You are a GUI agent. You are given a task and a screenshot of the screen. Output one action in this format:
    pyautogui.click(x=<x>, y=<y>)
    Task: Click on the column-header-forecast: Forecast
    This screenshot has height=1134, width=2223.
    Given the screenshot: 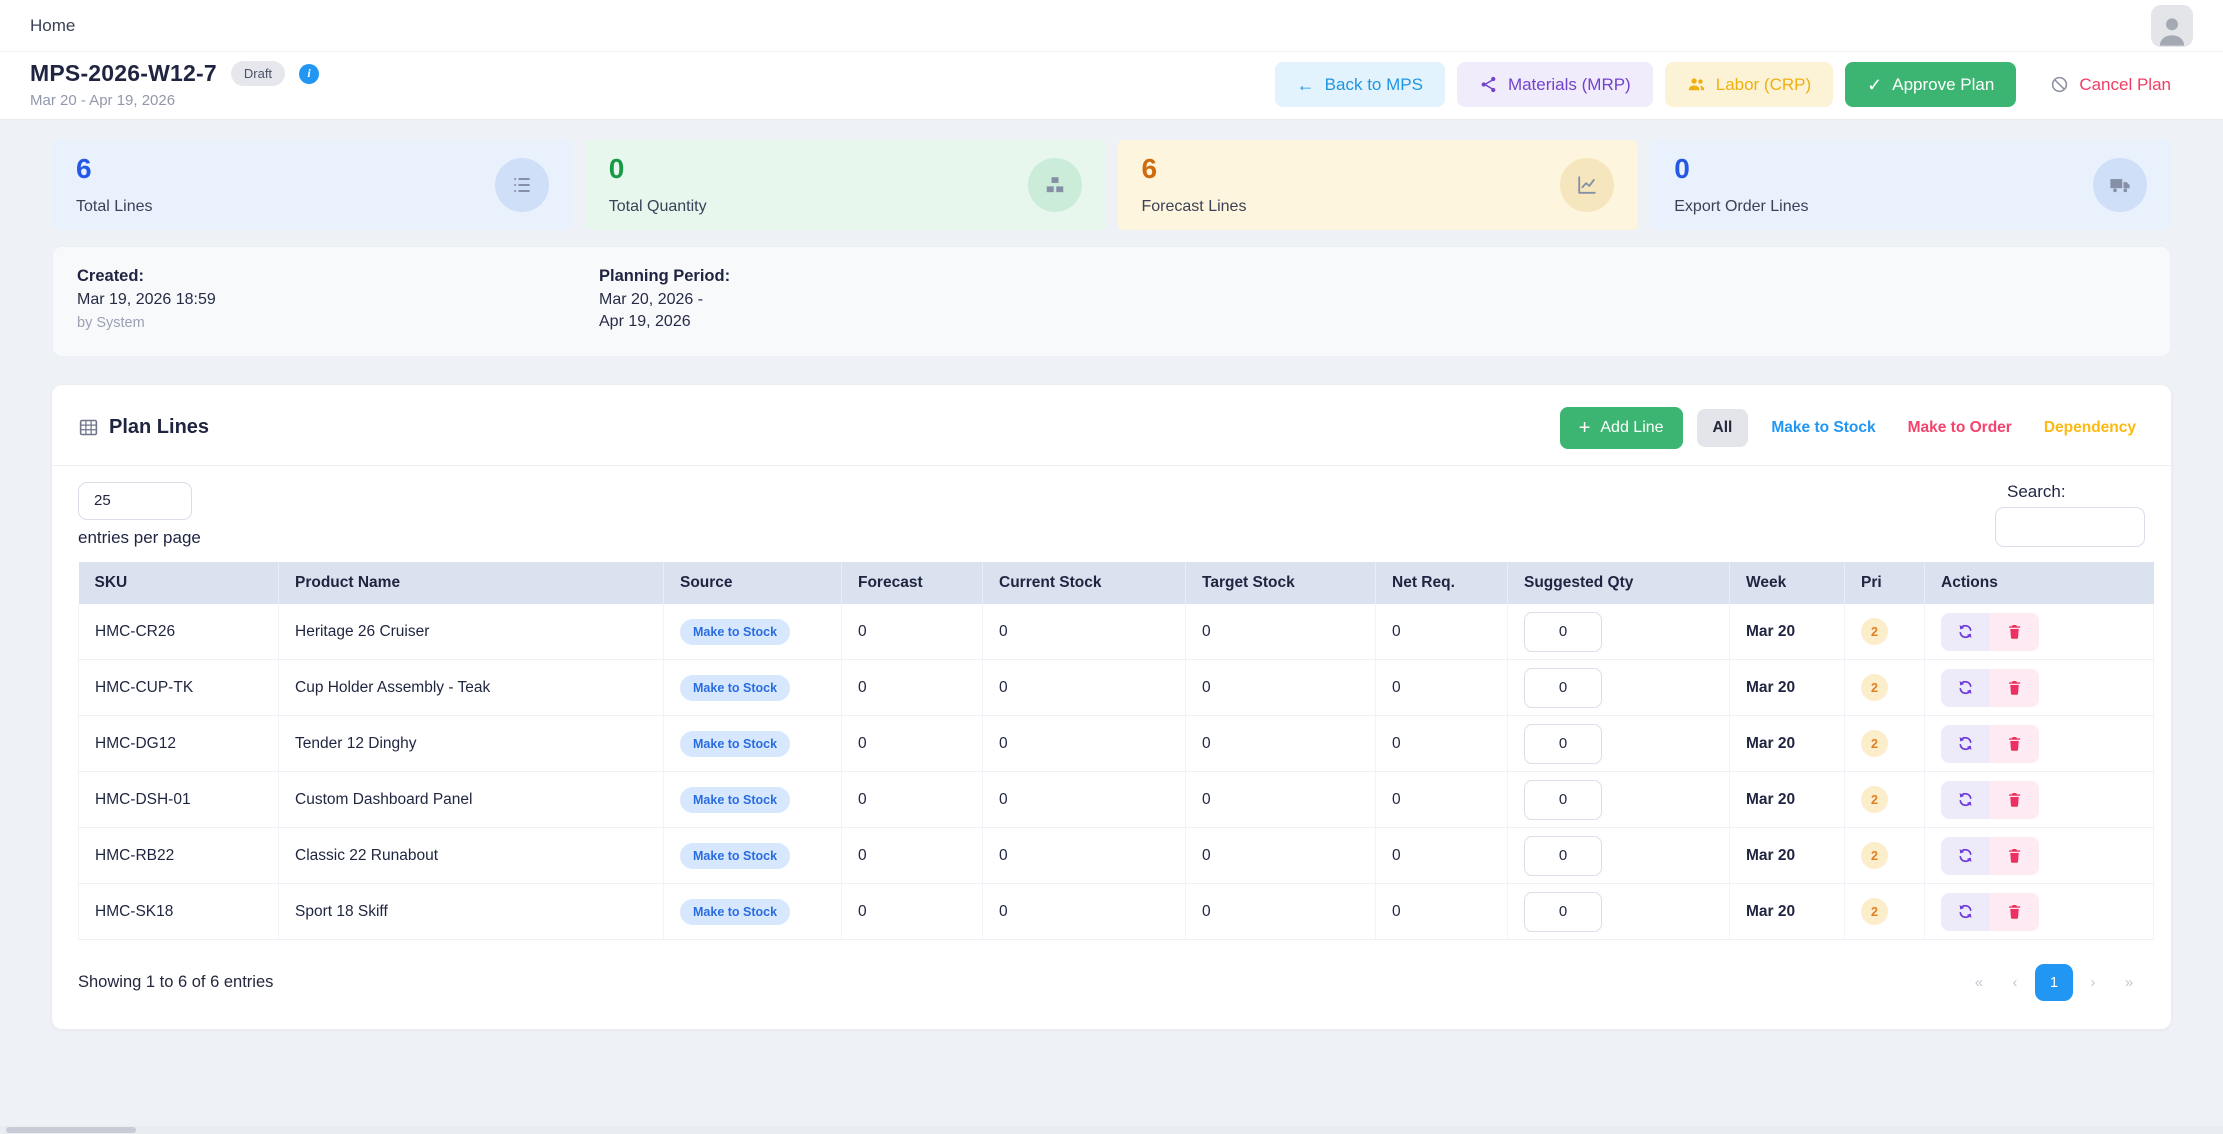 What is the action you would take?
    pyautogui.click(x=912, y=582)
    